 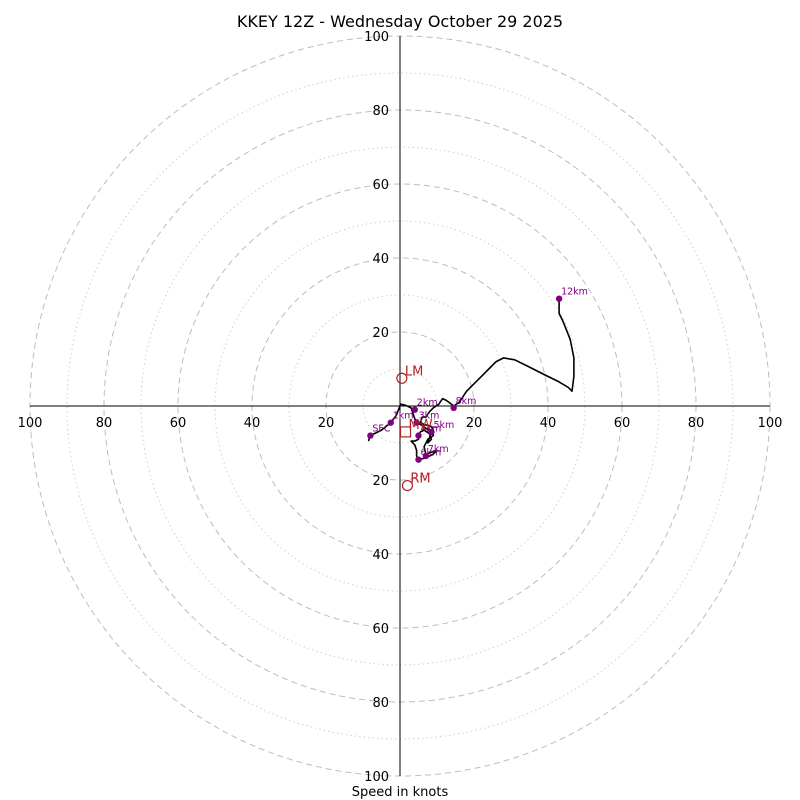 I want to click on wind-trace, so click(x=471, y=379).